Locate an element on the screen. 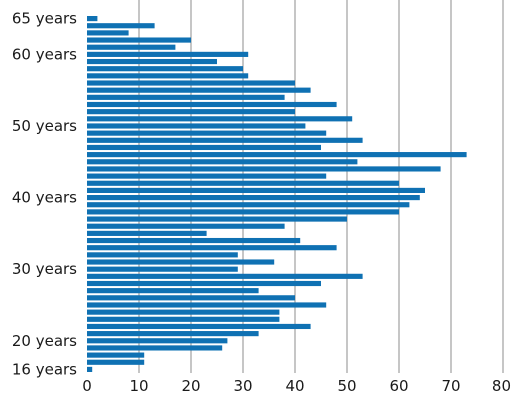 This screenshot has width=511, height=396. x-tick-label-0: 0 is located at coordinates (87, 386).